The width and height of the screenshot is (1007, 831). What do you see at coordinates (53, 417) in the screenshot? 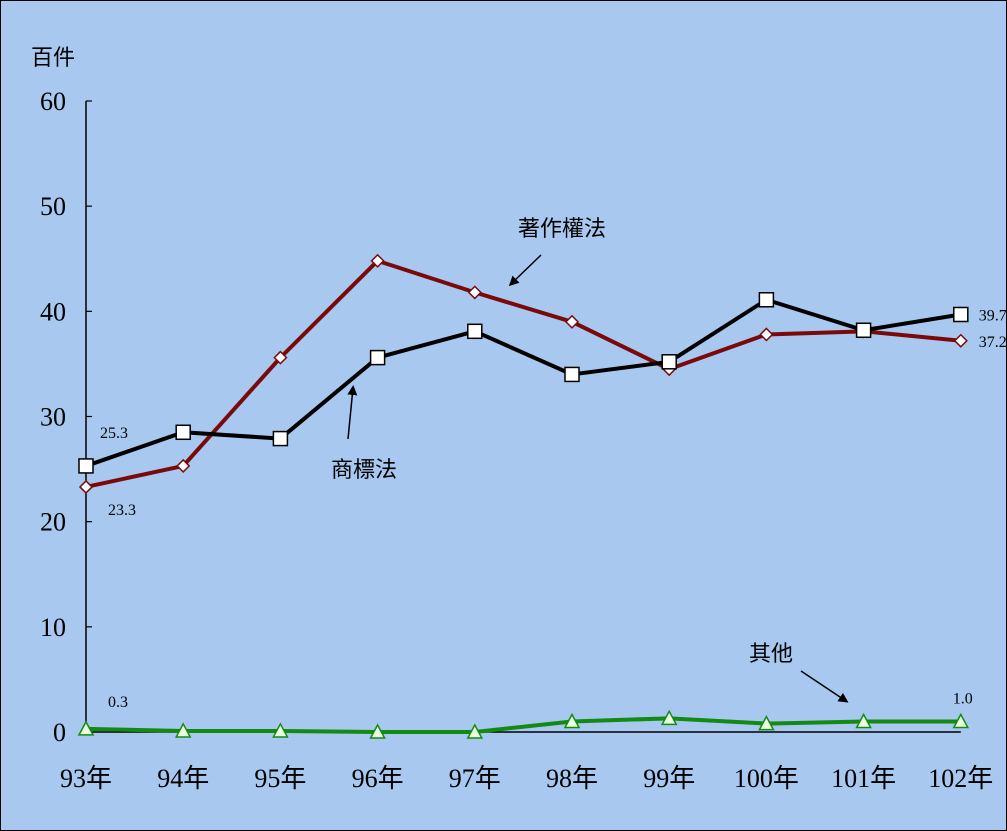
I see `y-tick-label: 30` at bounding box center [53, 417].